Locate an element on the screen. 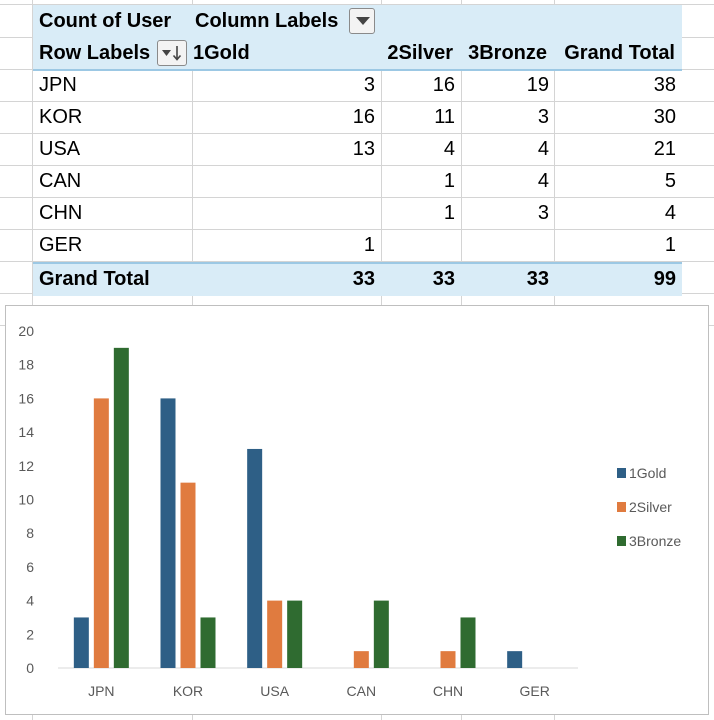 This screenshot has width=714, height=720. bar-2silver-jpn is located at coordinates (101, 533).